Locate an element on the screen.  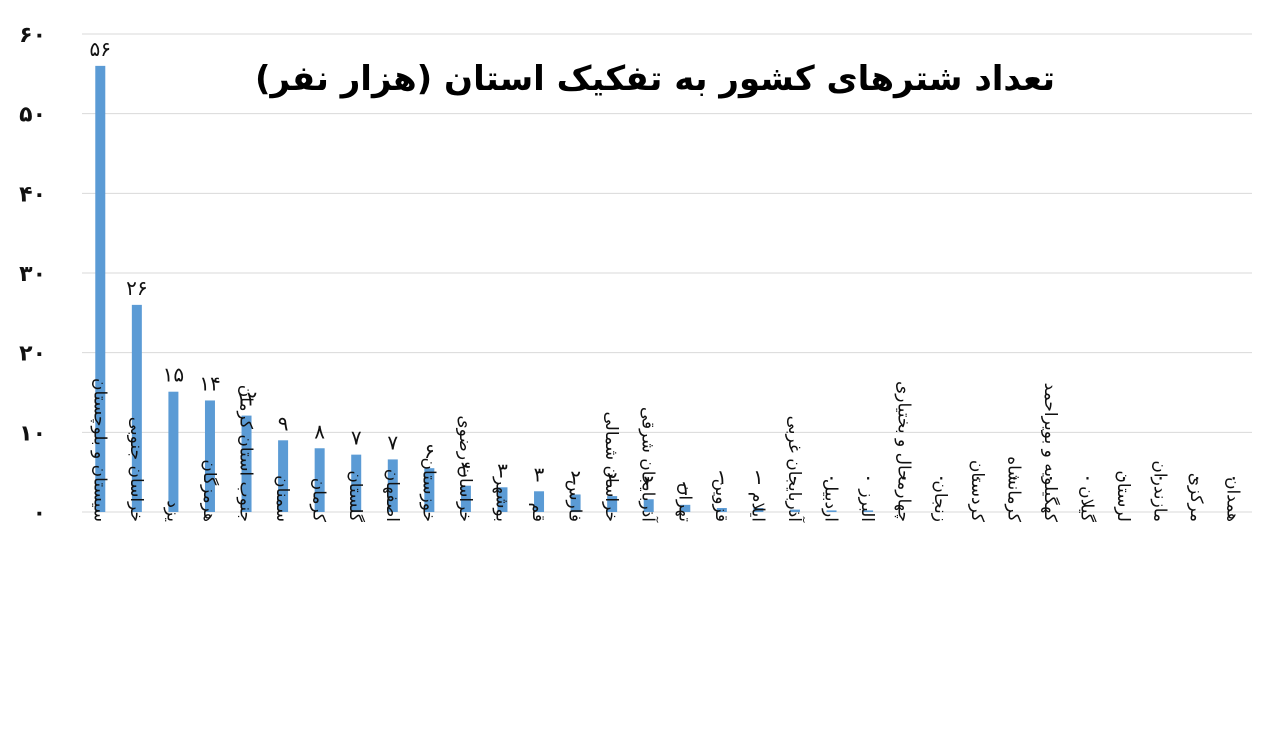
data-label: ۱۴ is located at coordinates (209, 383).